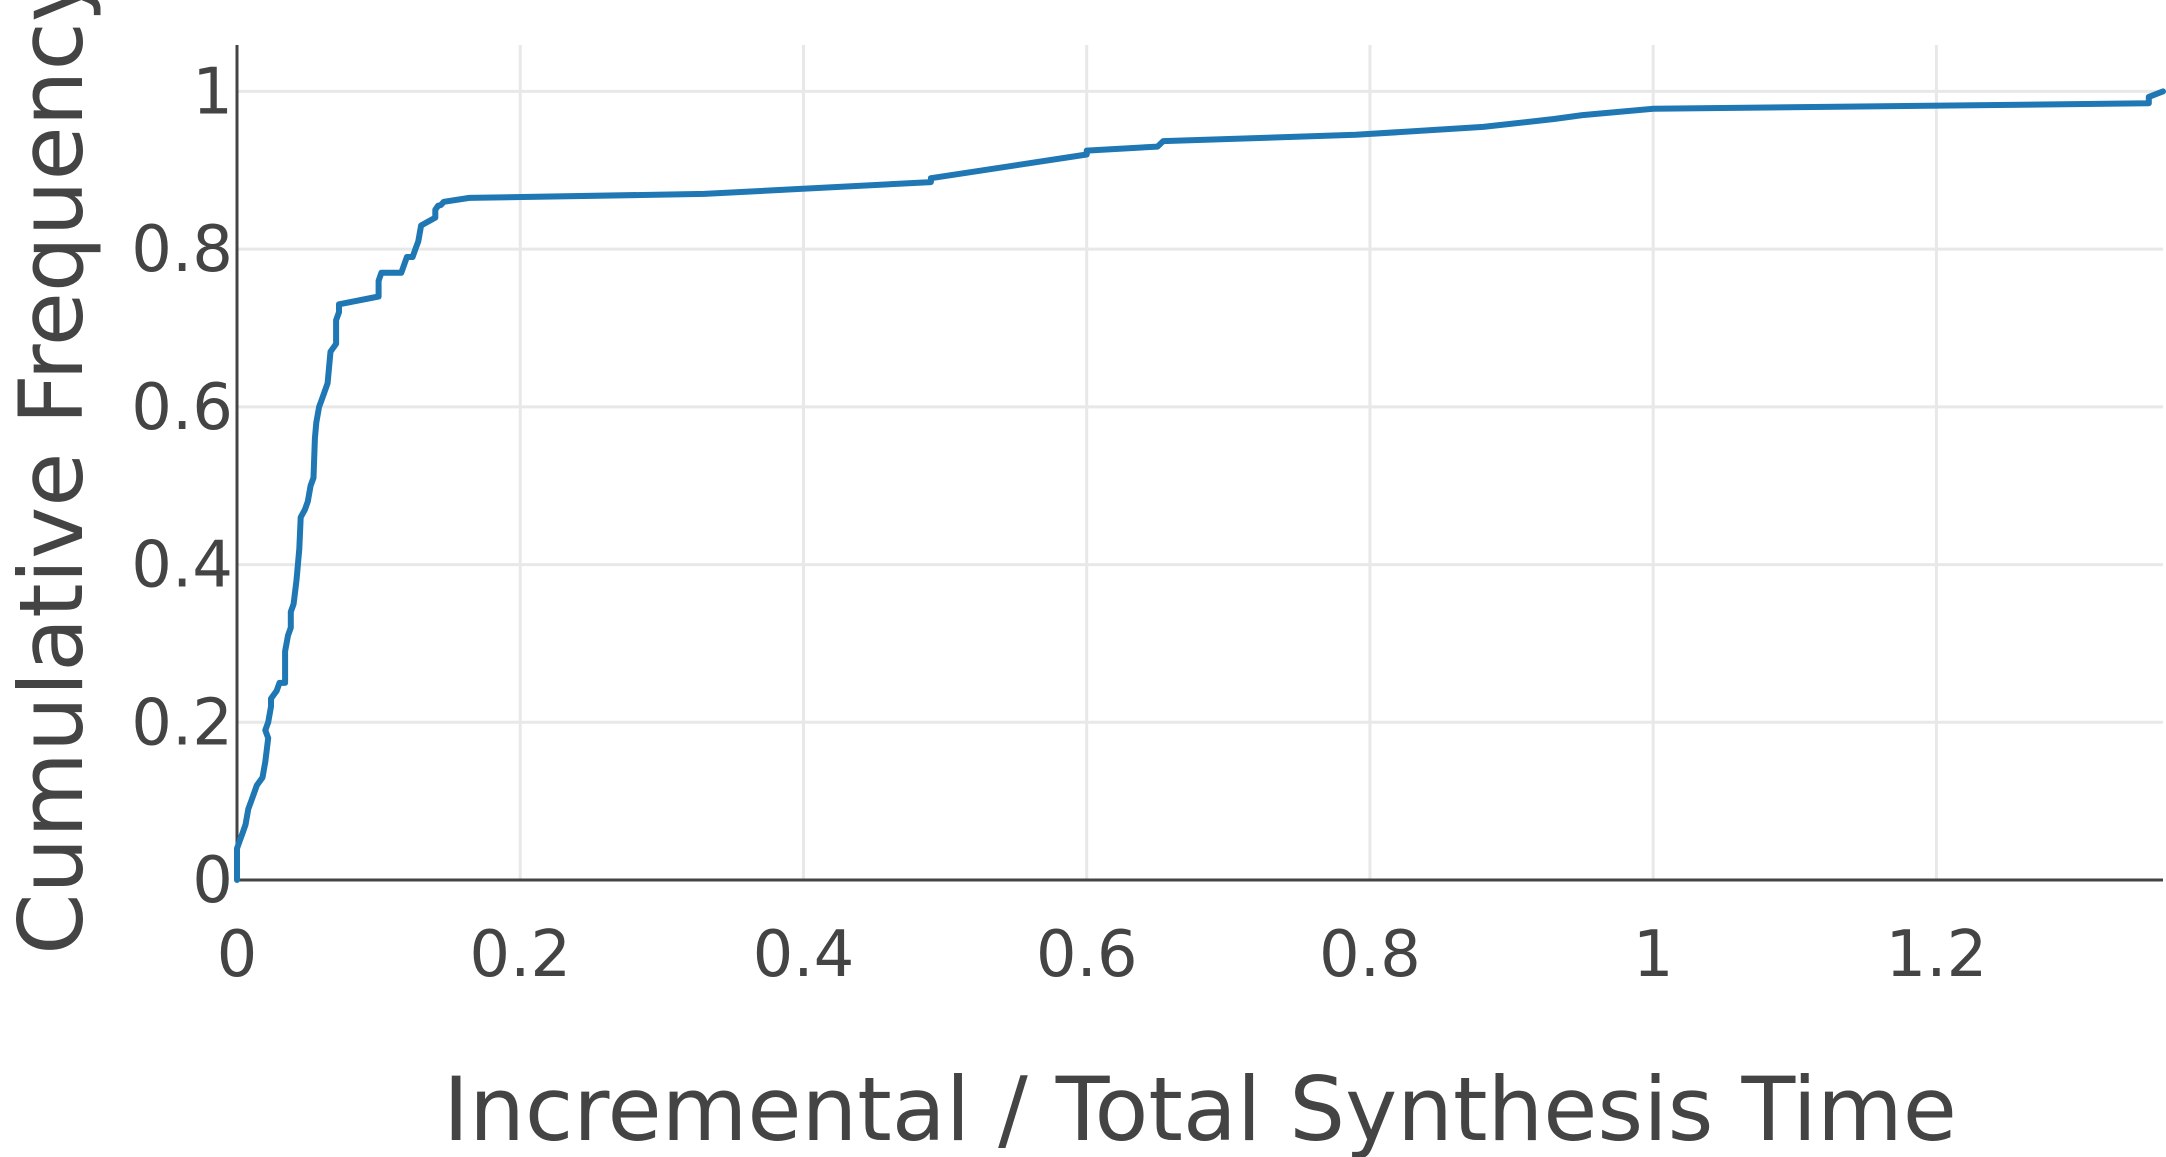 Image resolution: width=2166 pixels, height=1157 pixels. What do you see at coordinates (182, 566) in the screenshot?
I see `y-tick-label: 0.4` at bounding box center [182, 566].